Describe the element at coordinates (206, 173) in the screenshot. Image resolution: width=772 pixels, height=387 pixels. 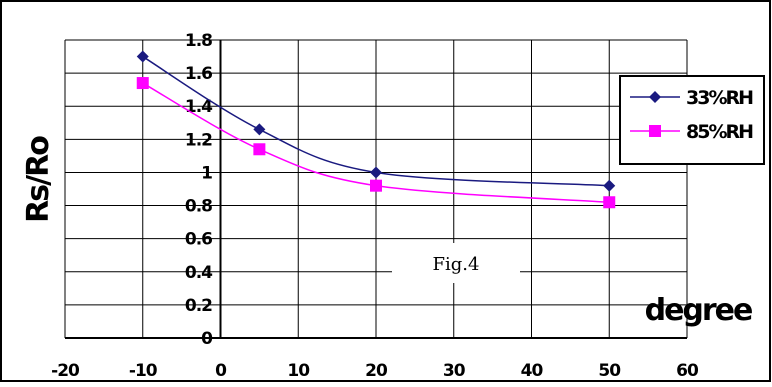
I see `y-tick-label: 1` at that location.